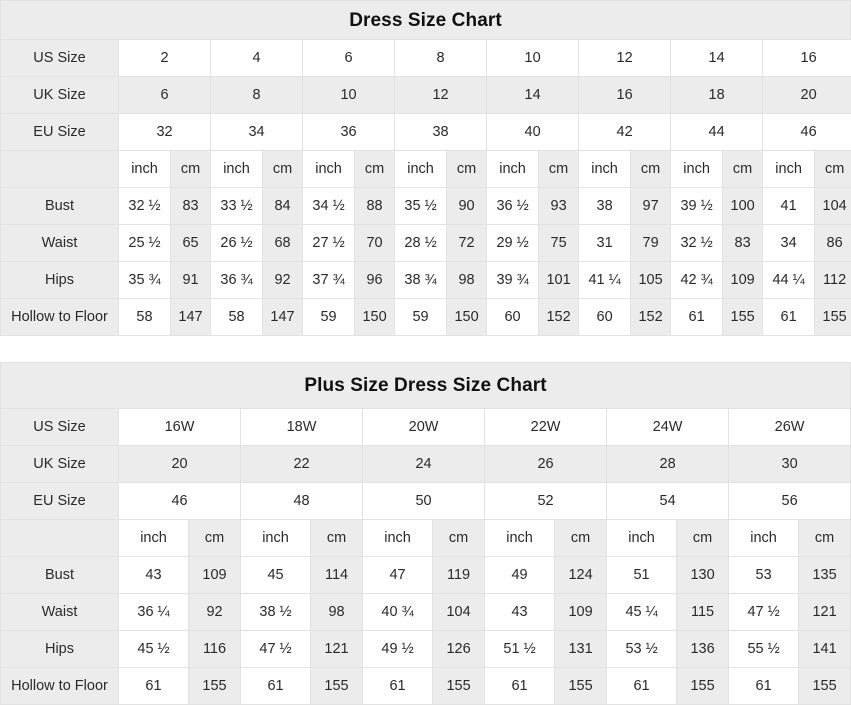  What do you see at coordinates (398, 649) in the screenshot?
I see `measurement-cell-inch: 49 ½` at bounding box center [398, 649].